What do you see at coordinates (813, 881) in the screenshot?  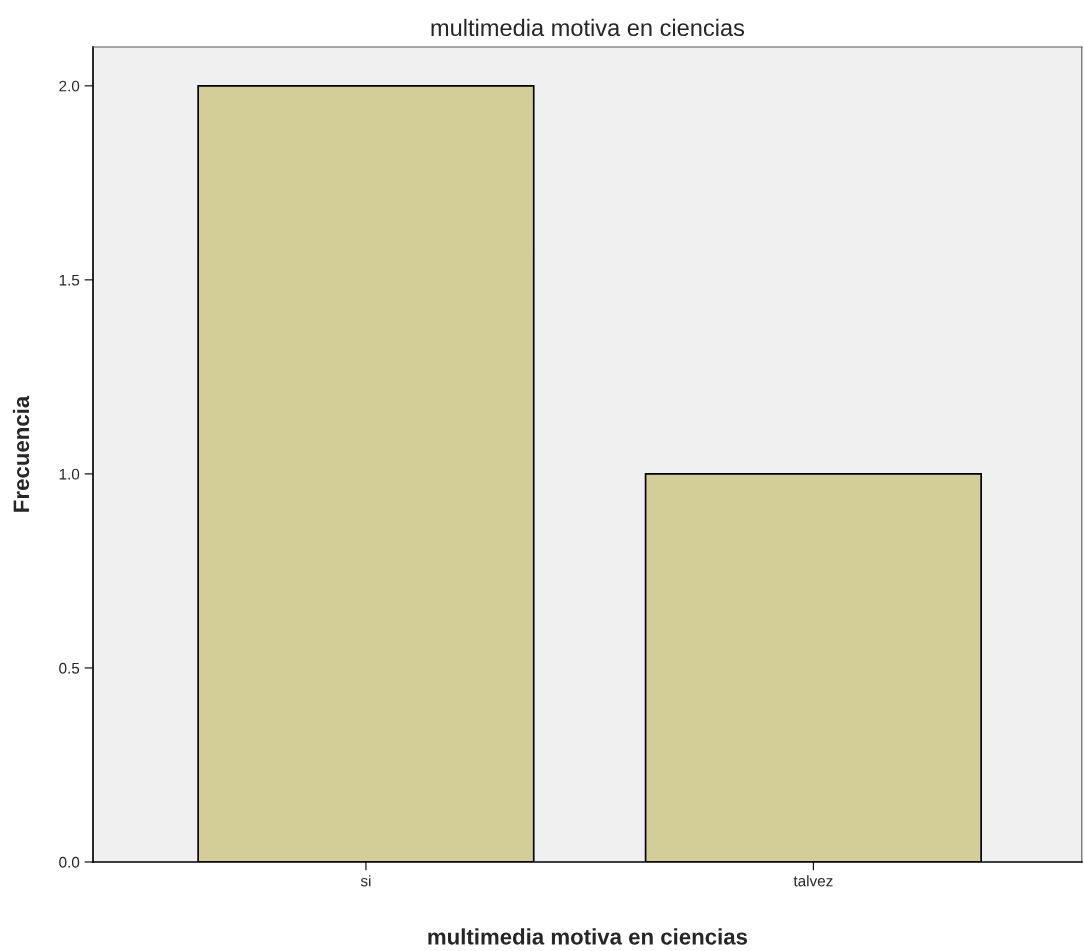 I see `x-tick-label: talvez` at bounding box center [813, 881].